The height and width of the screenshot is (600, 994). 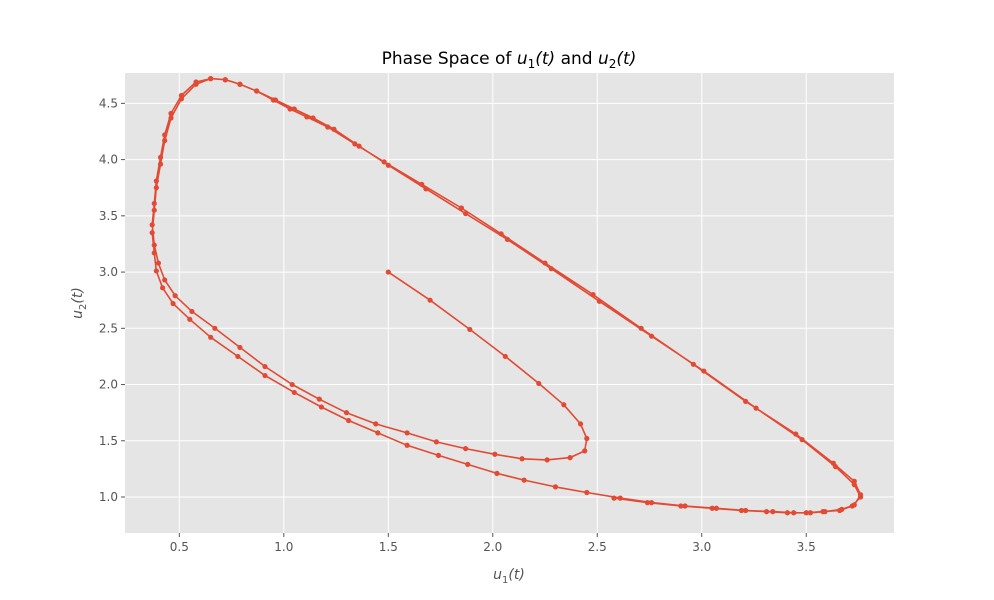 I want to click on x-tick-label: 2.5, so click(x=597, y=547).